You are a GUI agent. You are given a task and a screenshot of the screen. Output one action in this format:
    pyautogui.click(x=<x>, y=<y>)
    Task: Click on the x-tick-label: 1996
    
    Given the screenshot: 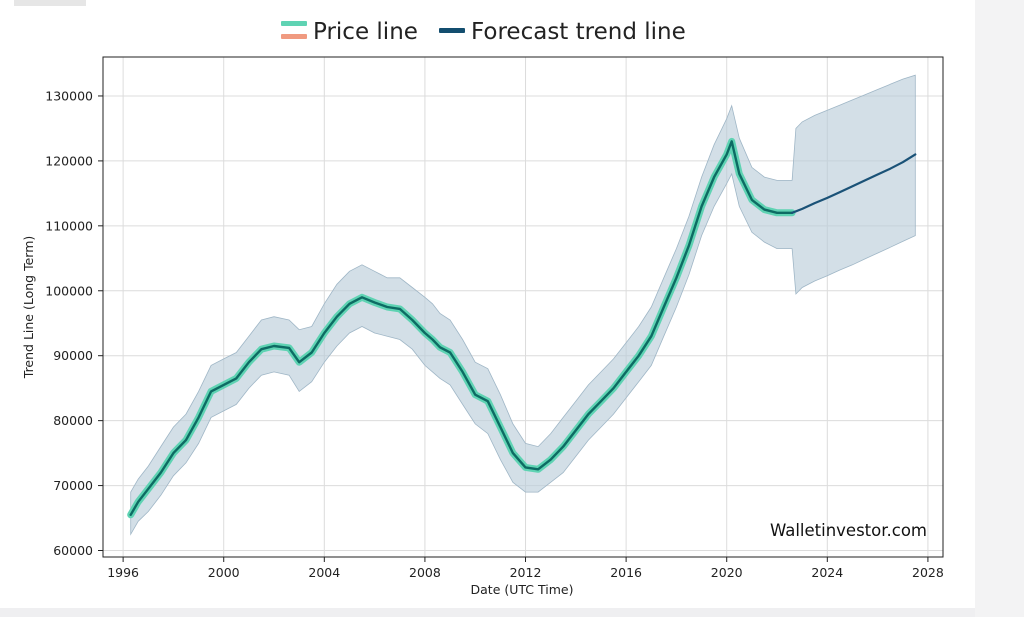 What is the action you would take?
    pyautogui.click(x=123, y=572)
    